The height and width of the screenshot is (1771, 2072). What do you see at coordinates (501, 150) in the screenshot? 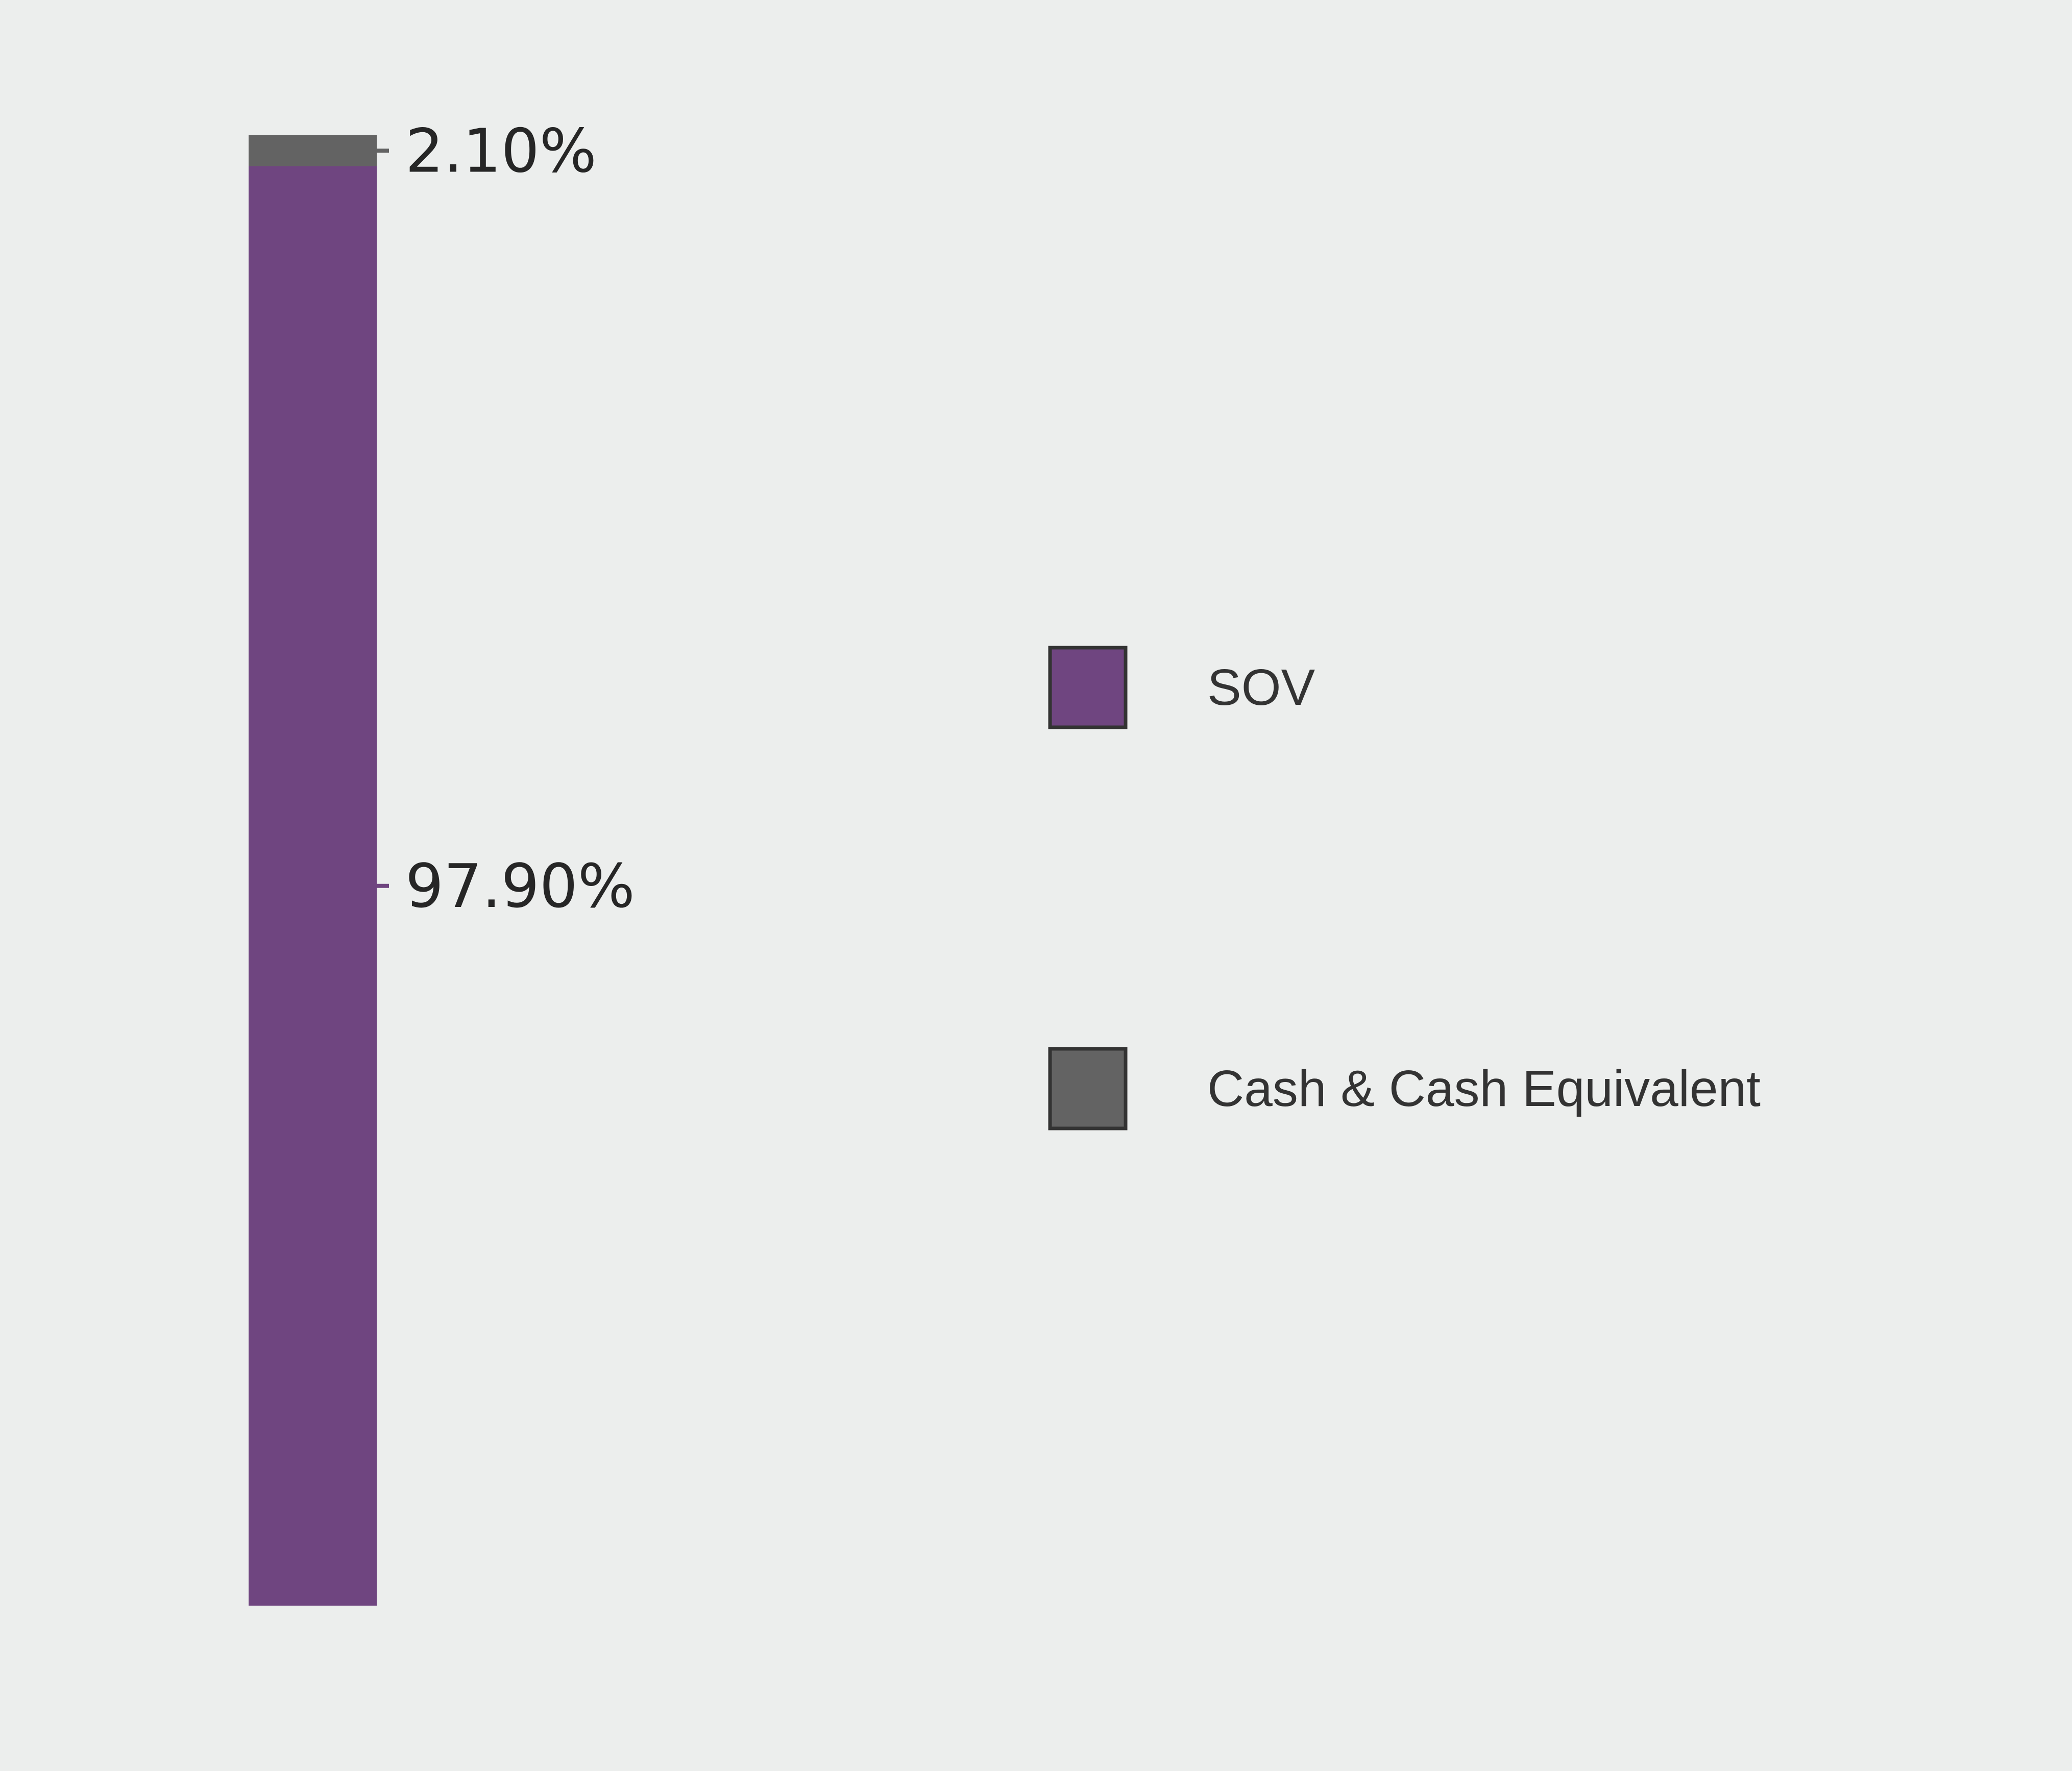
I see `data-label-1: 2.10%` at bounding box center [501, 150].